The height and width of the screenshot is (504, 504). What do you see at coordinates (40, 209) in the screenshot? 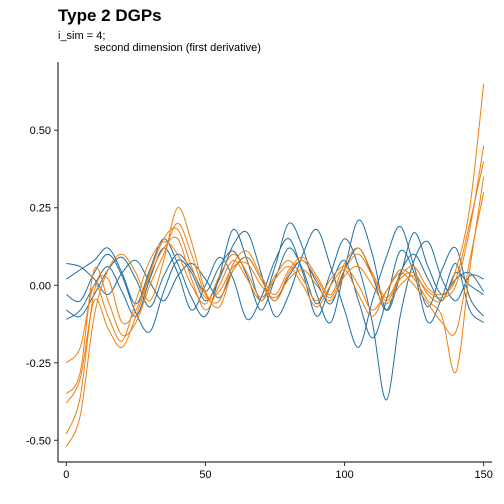
I see `y-tick-label: 0.25` at bounding box center [40, 209].